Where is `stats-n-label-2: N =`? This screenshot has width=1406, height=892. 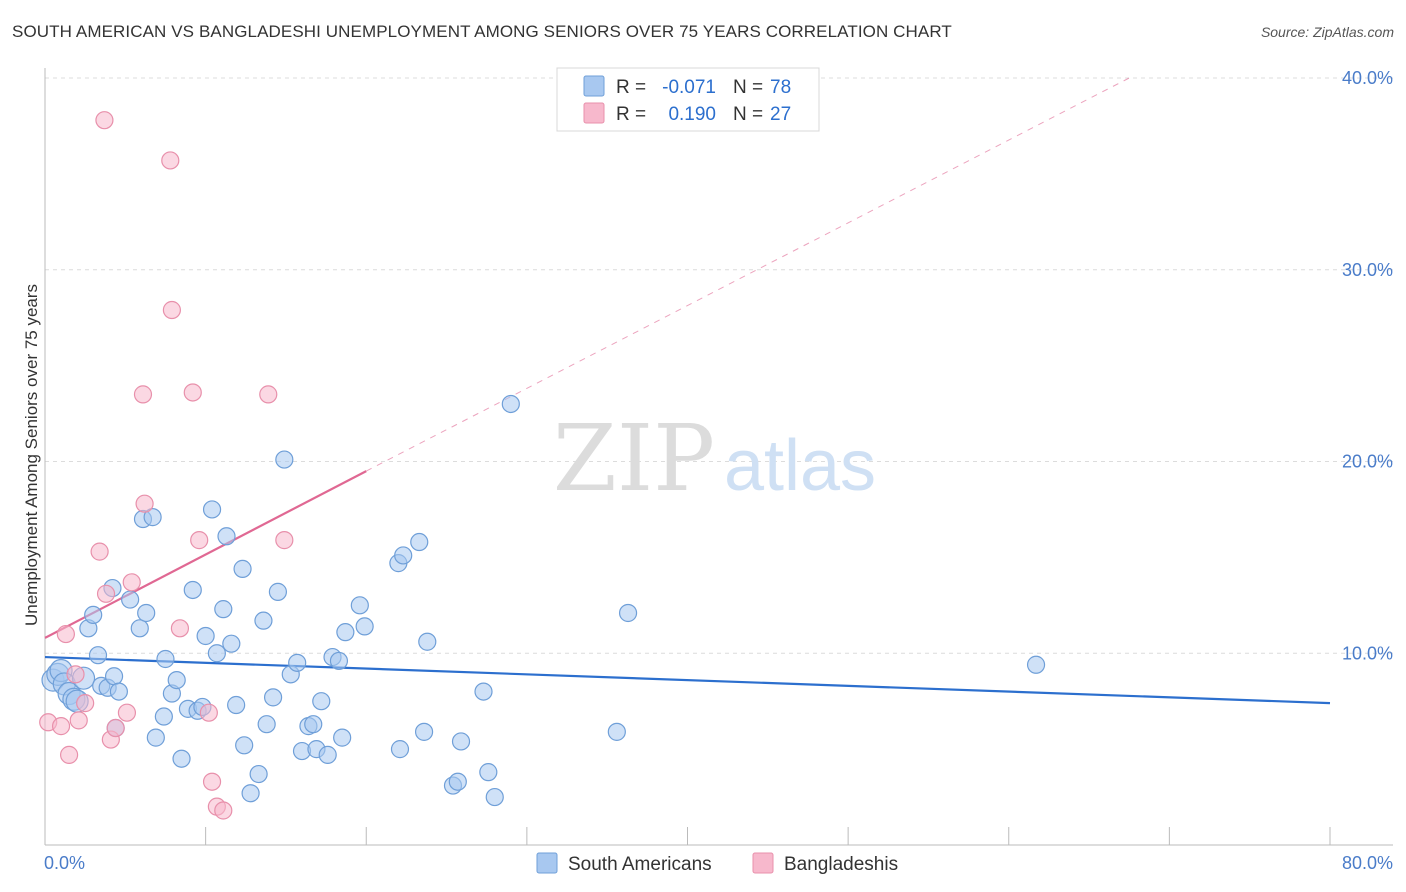
stats-n-label-2: N = is located at coordinates (748, 114).